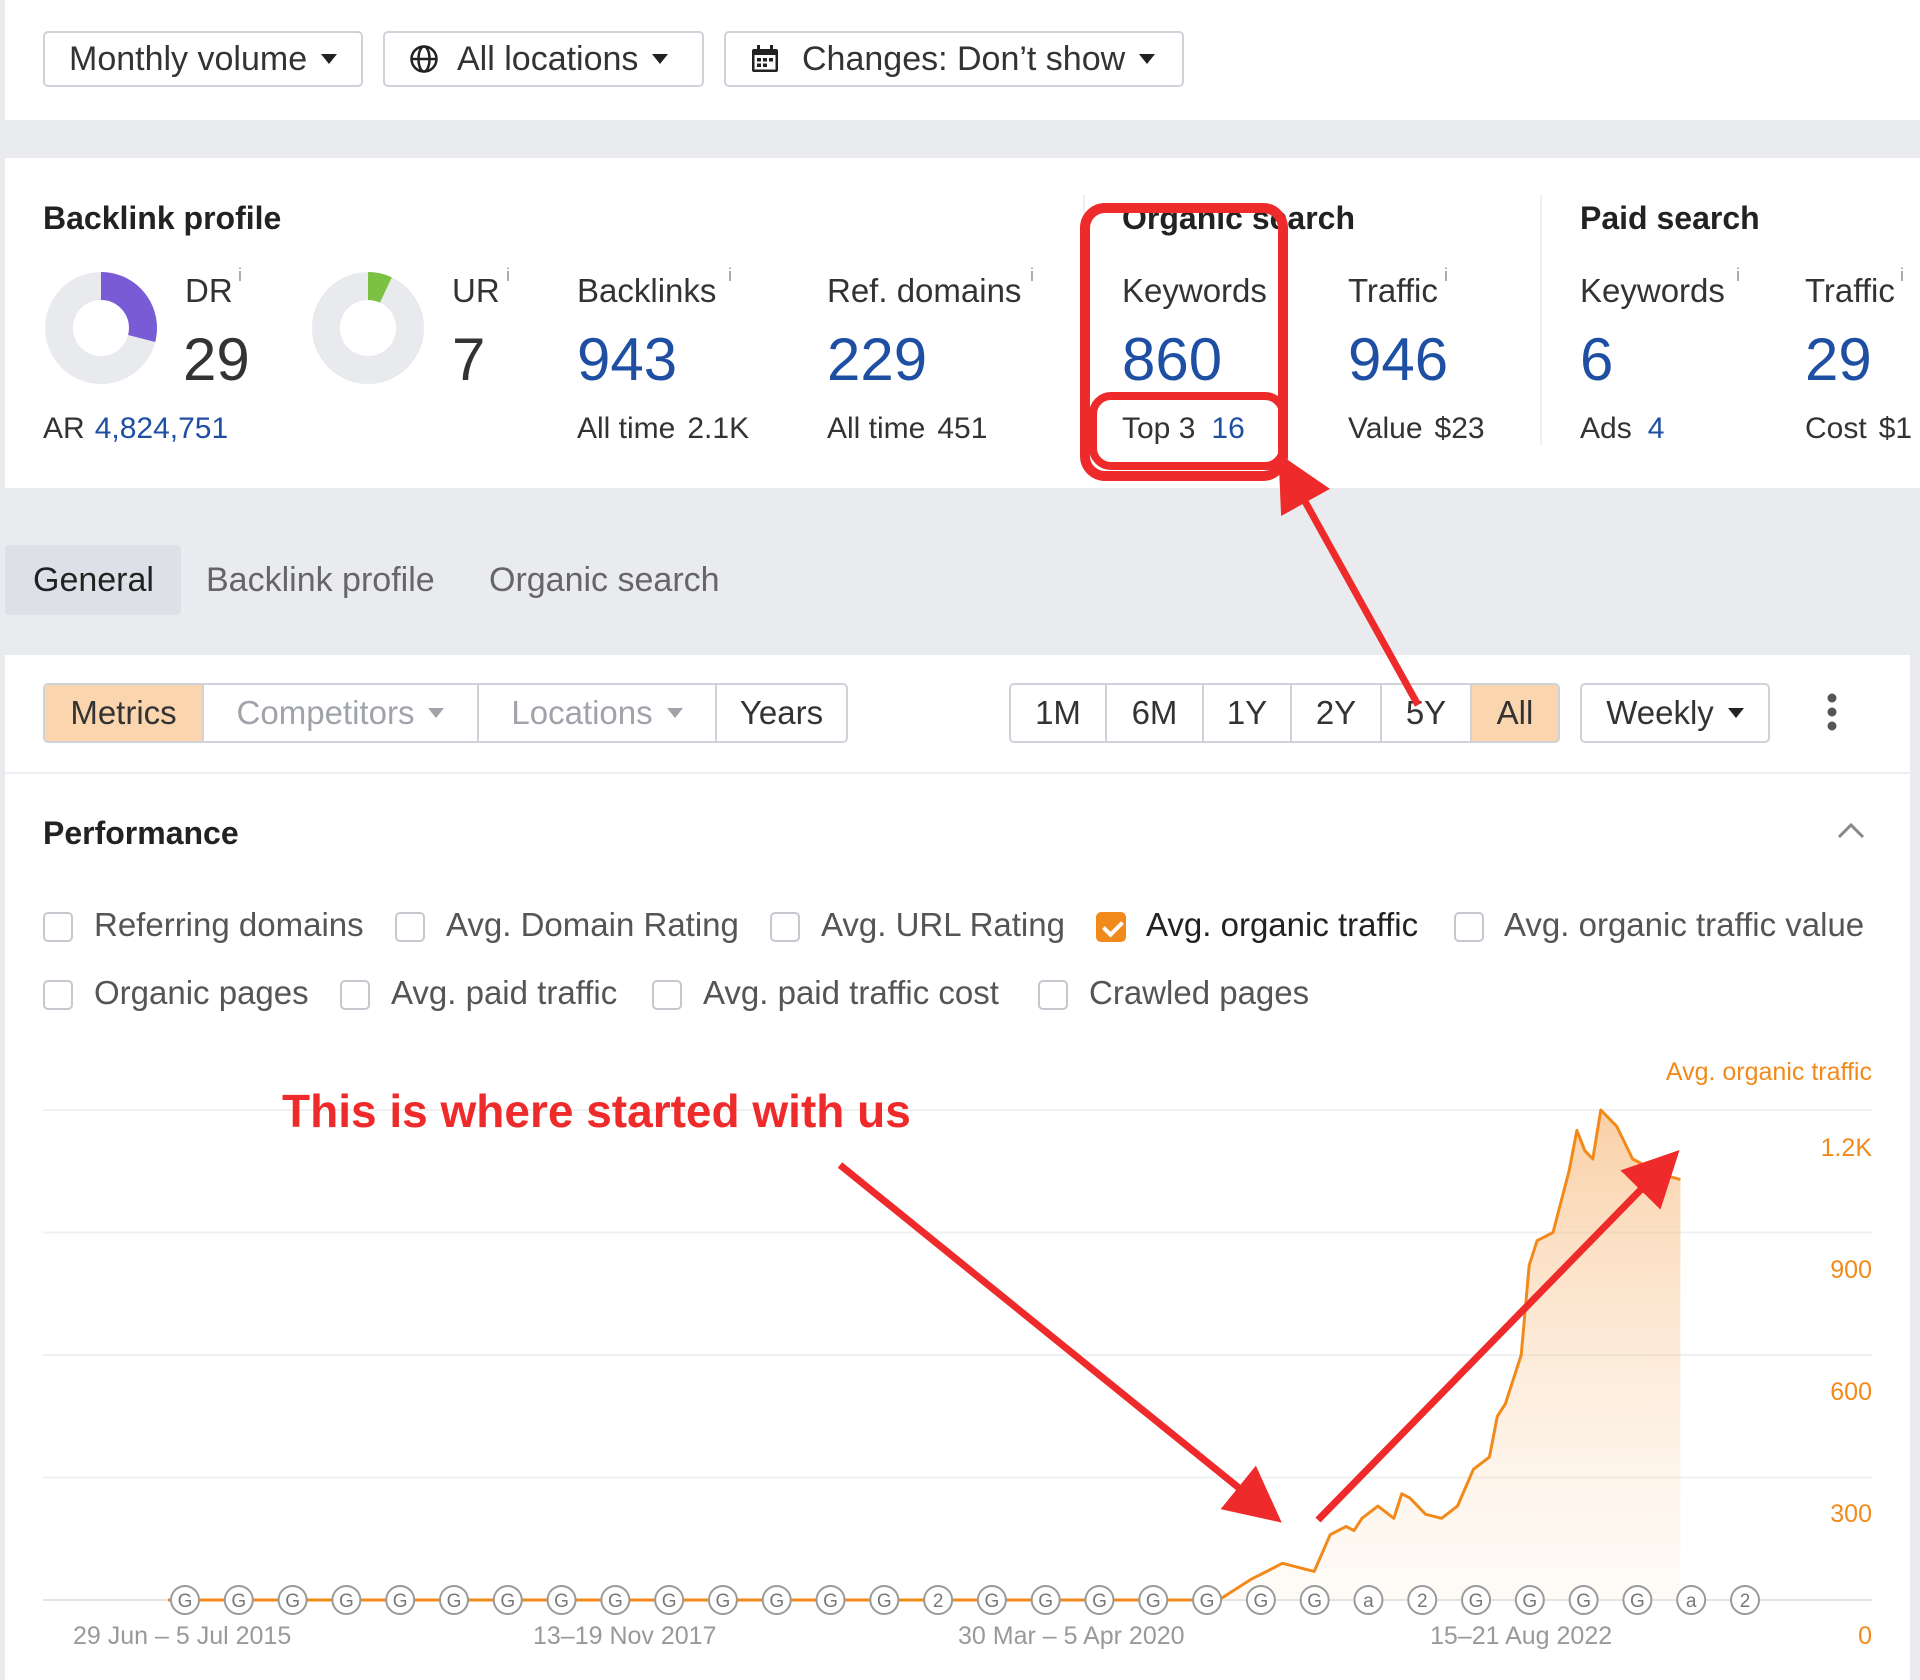 The height and width of the screenshot is (1680, 1920). I want to click on tab-backlink-profile: Backlink profile, so click(320, 579).